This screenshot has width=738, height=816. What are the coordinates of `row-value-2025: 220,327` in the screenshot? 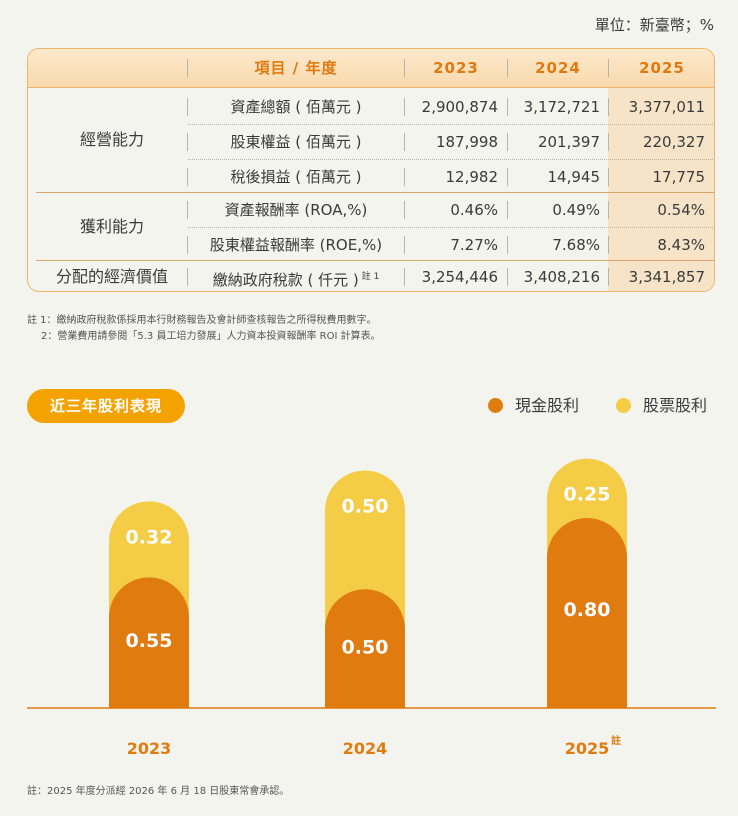 It's located at (673, 142).